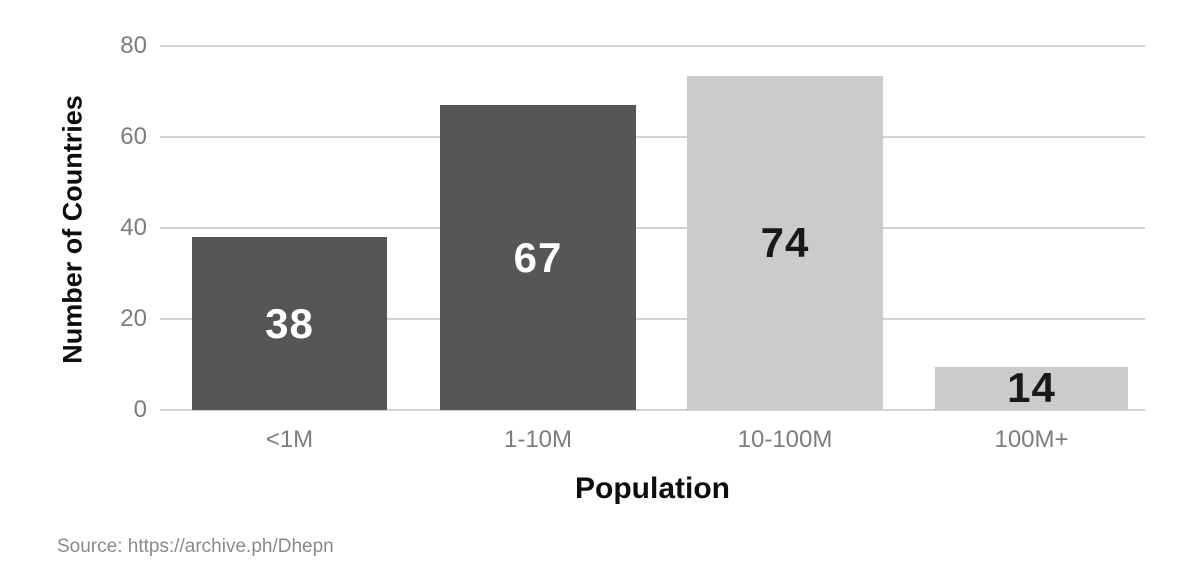 Image resolution: width=1200 pixels, height=571 pixels. I want to click on bar-value-label-1-10m: 67, so click(538, 257).